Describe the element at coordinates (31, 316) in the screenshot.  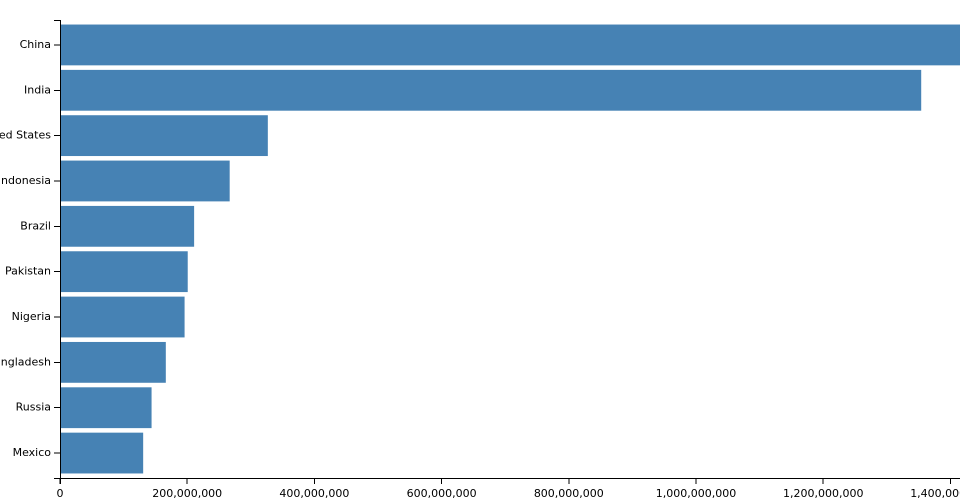
I see `y-tick-label: Nigeria` at that location.